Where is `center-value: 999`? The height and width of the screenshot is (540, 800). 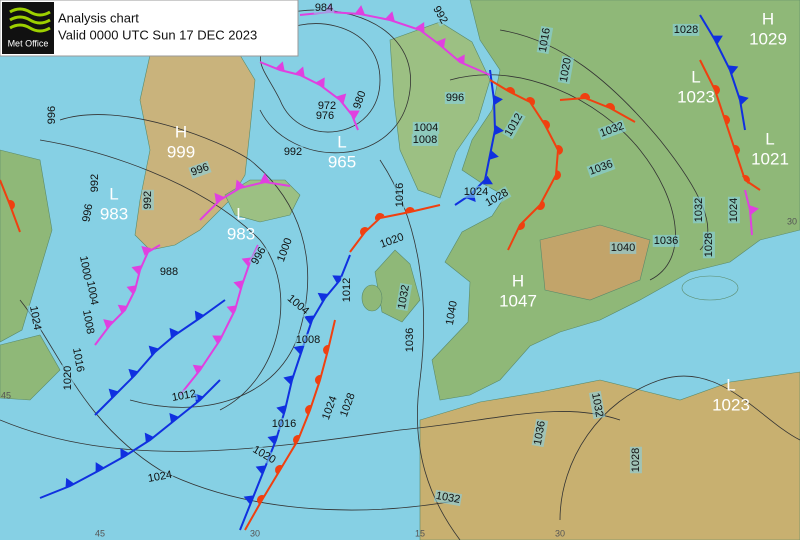 center-value: 999 is located at coordinates (181, 151).